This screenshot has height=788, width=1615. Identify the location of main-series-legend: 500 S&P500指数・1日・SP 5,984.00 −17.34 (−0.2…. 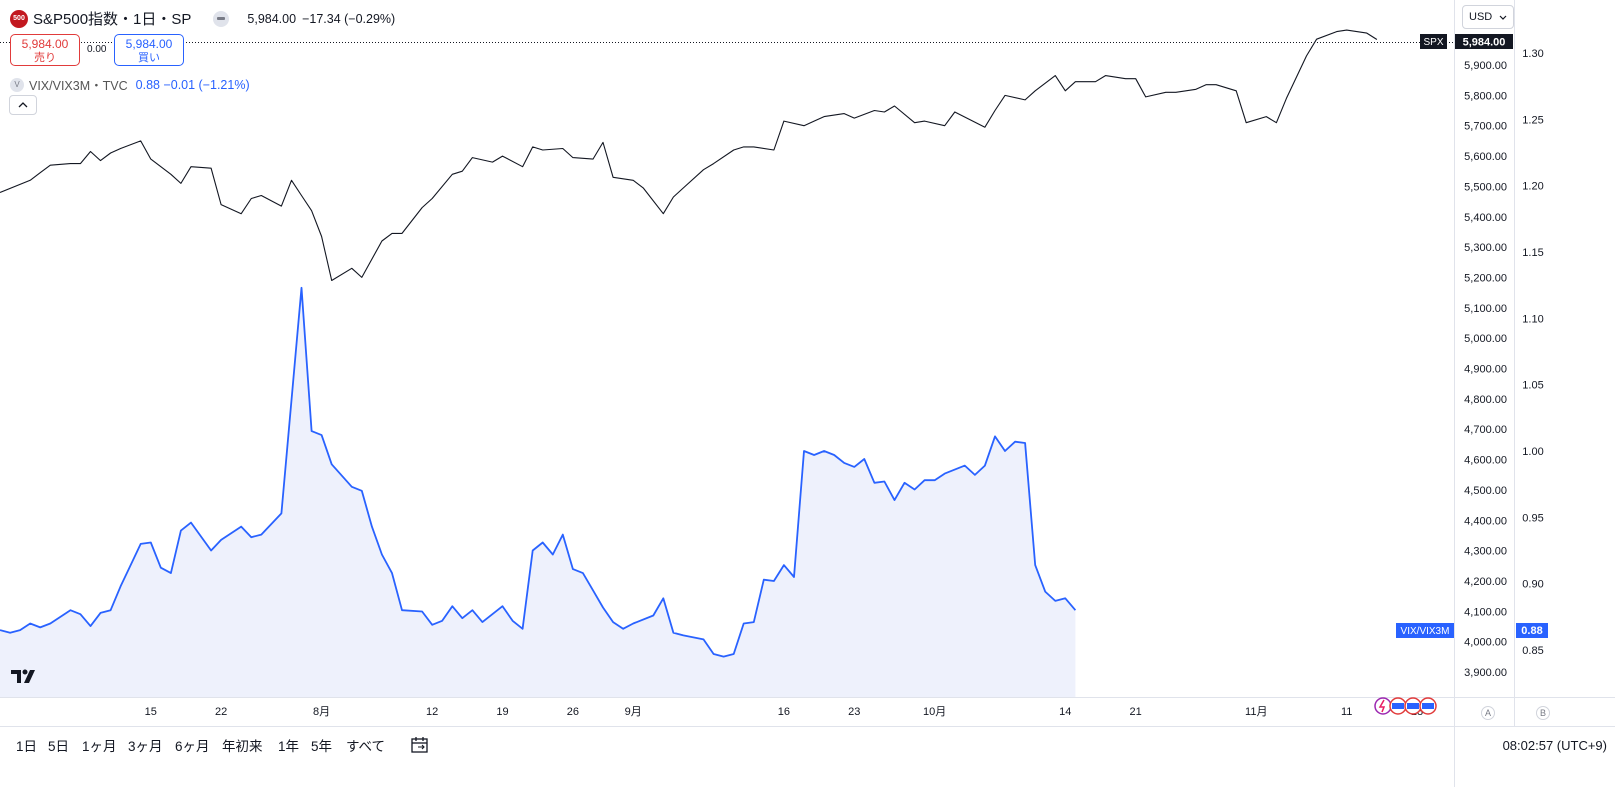
(202, 18).